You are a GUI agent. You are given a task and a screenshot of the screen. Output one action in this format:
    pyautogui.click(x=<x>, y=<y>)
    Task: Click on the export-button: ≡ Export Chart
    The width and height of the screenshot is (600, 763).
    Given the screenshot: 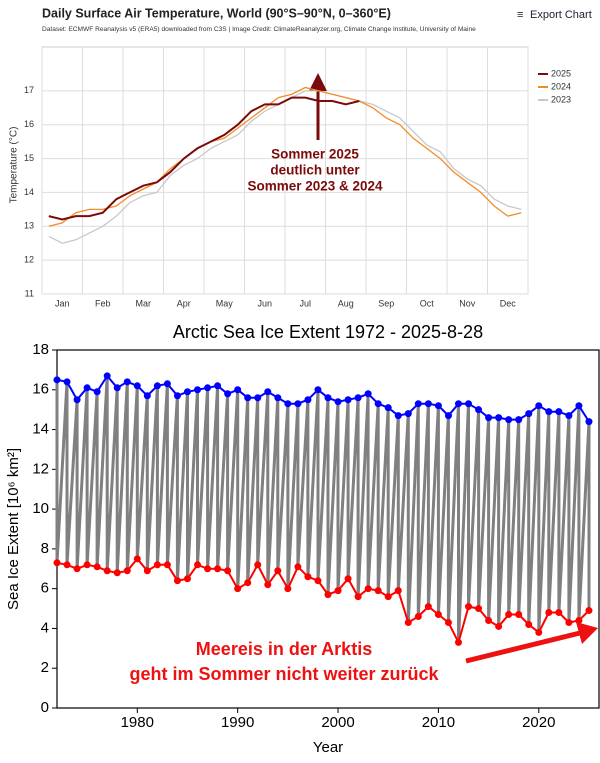 What is the action you would take?
    pyautogui.click(x=554, y=15)
    